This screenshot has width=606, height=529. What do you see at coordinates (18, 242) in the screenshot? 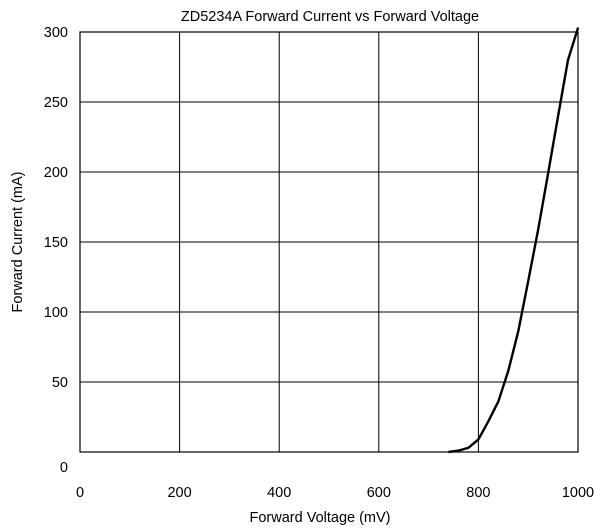
I see `y-axis-label: Forward Current (mA)` at bounding box center [18, 242].